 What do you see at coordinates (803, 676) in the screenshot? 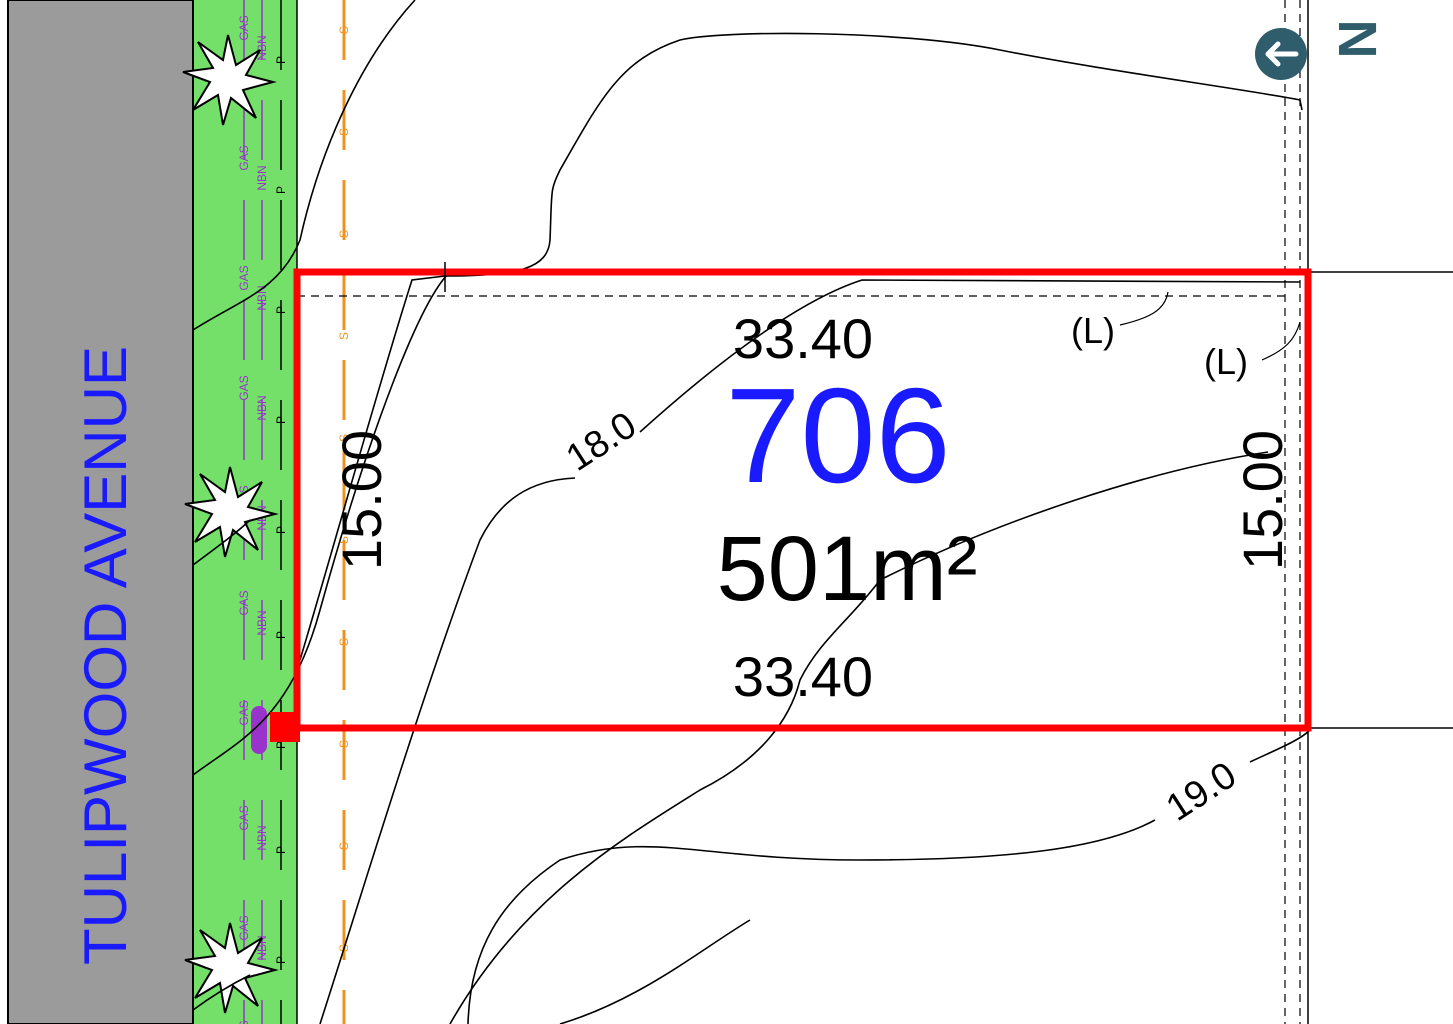
I see `dimension-bottom: 33.40` at bounding box center [803, 676].